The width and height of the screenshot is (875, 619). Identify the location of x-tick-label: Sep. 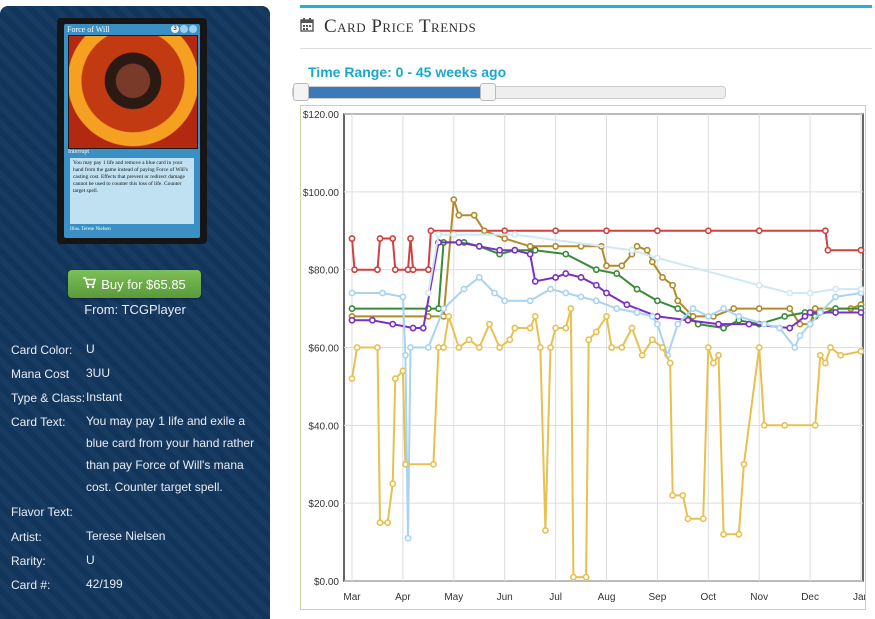
(658, 597).